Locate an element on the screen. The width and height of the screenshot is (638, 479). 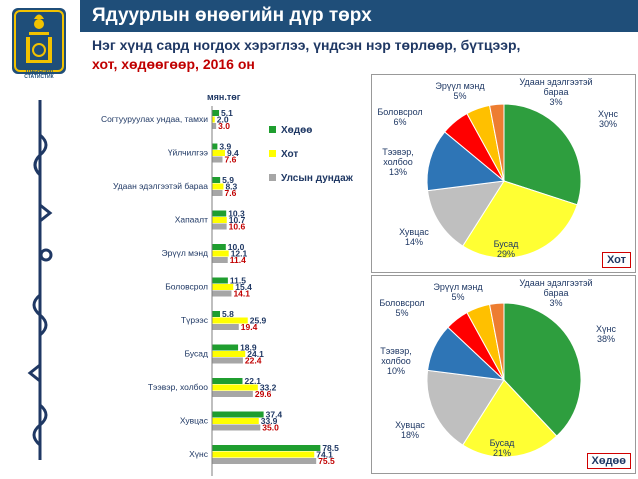
category-label: Үйлчилгээ is located at coordinates (188, 153).